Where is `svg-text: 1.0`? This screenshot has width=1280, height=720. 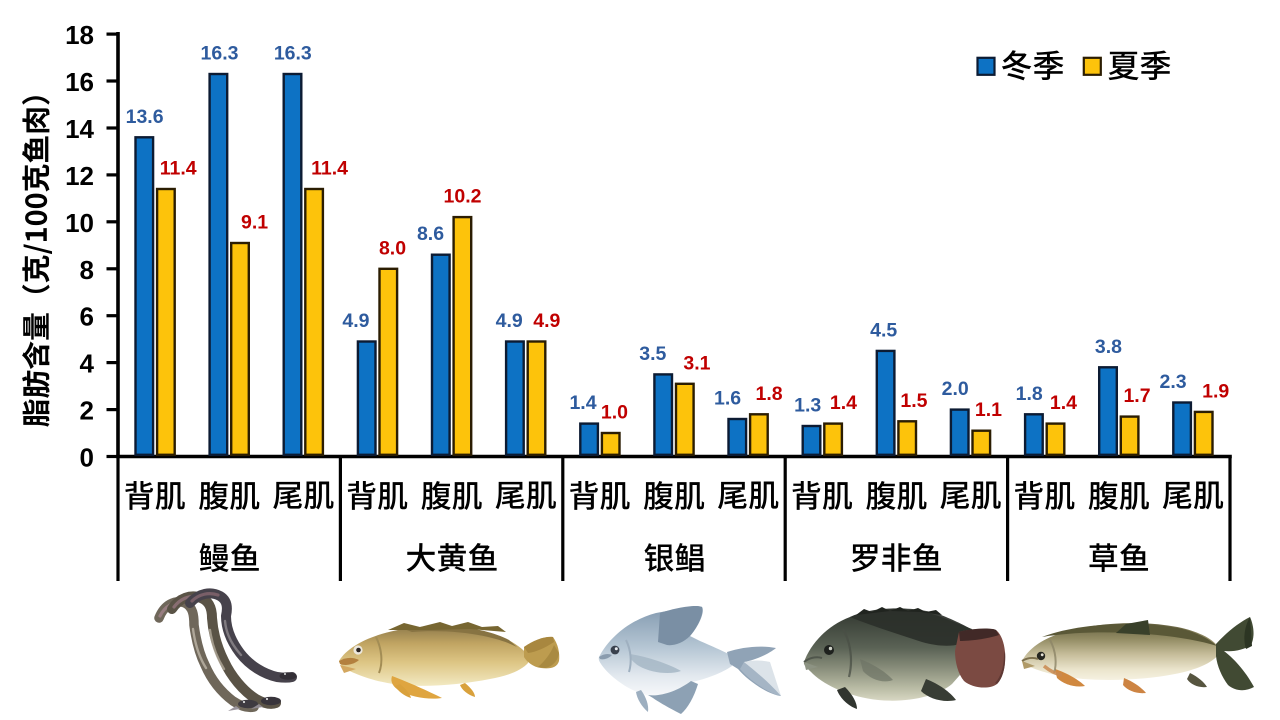
svg-text: 1.0 is located at coordinates (614, 413).